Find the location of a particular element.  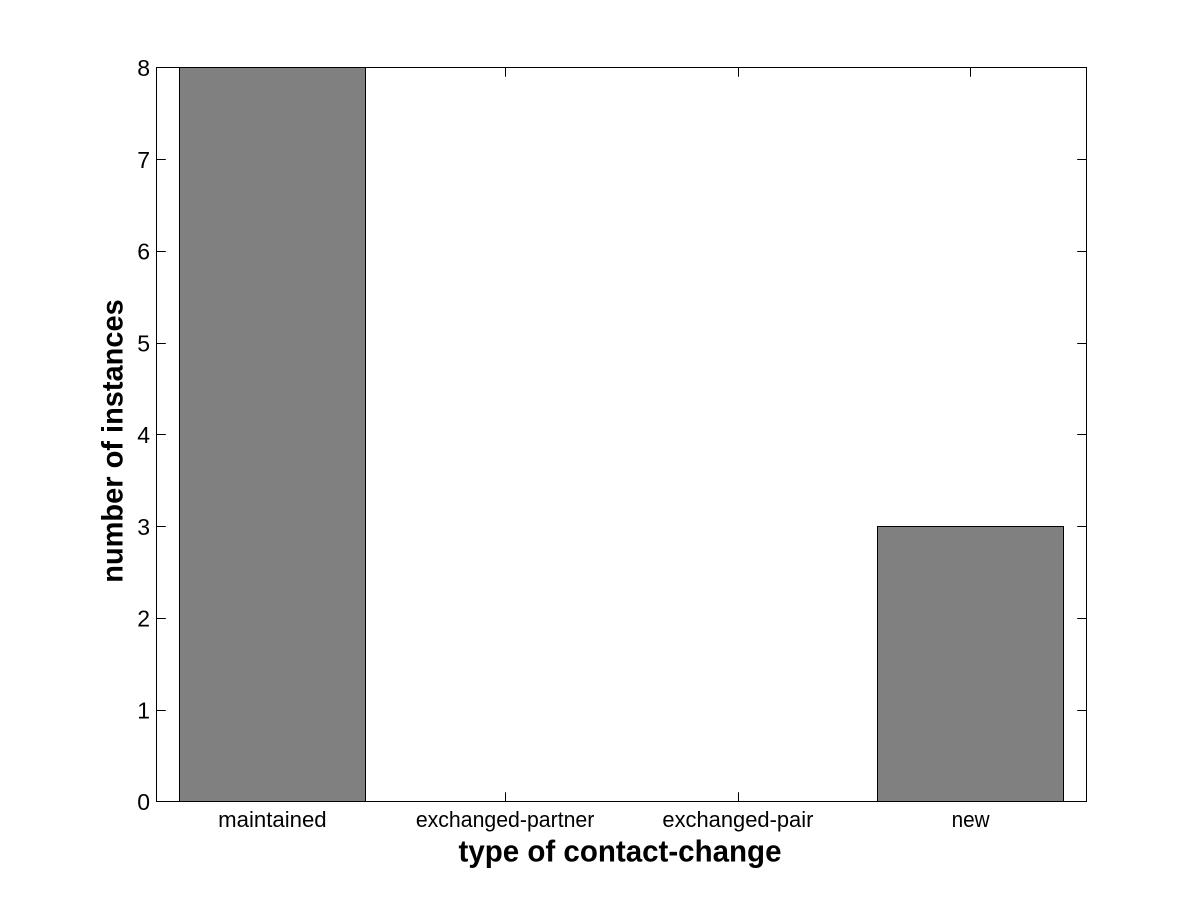

svg-text: 0 is located at coordinates (143, 802).